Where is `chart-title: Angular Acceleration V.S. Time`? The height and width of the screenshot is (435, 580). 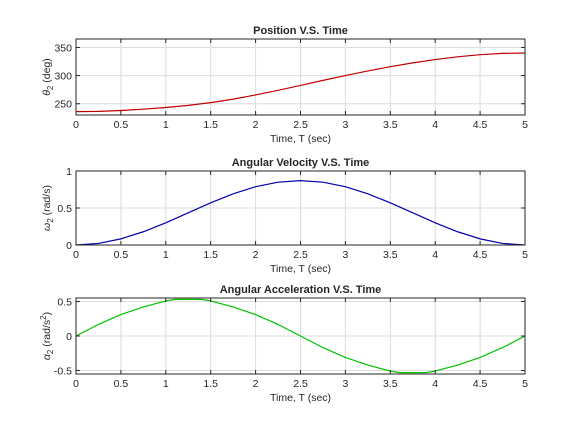
chart-title: Angular Acceleration V.S. Time is located at coordinates (301, 290).